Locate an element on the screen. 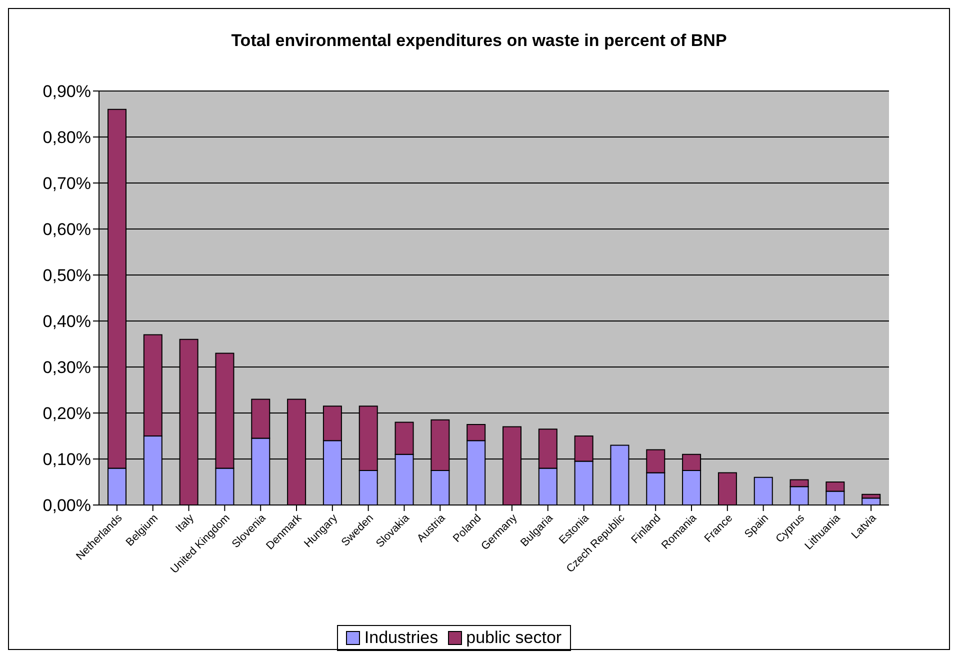 This screenshot has height=657, width=964. y-tick-label: 0,10% is located at coordinates (66, 460).